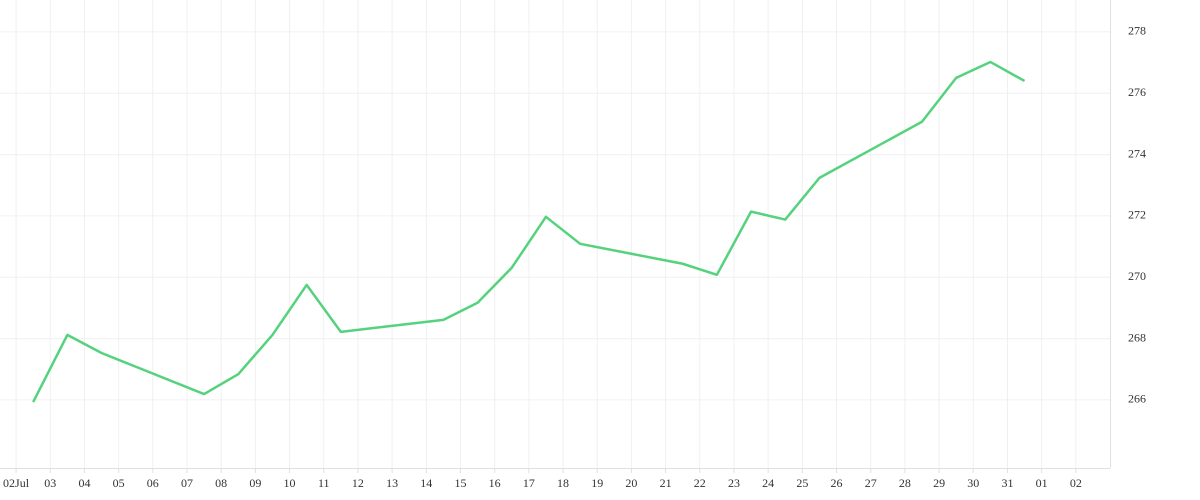 The height and width of the screenshot is (500, 1200). Describe the element at coordinates (460, 483) in the screenshot. I see `x-tick-label: 15` at that location.